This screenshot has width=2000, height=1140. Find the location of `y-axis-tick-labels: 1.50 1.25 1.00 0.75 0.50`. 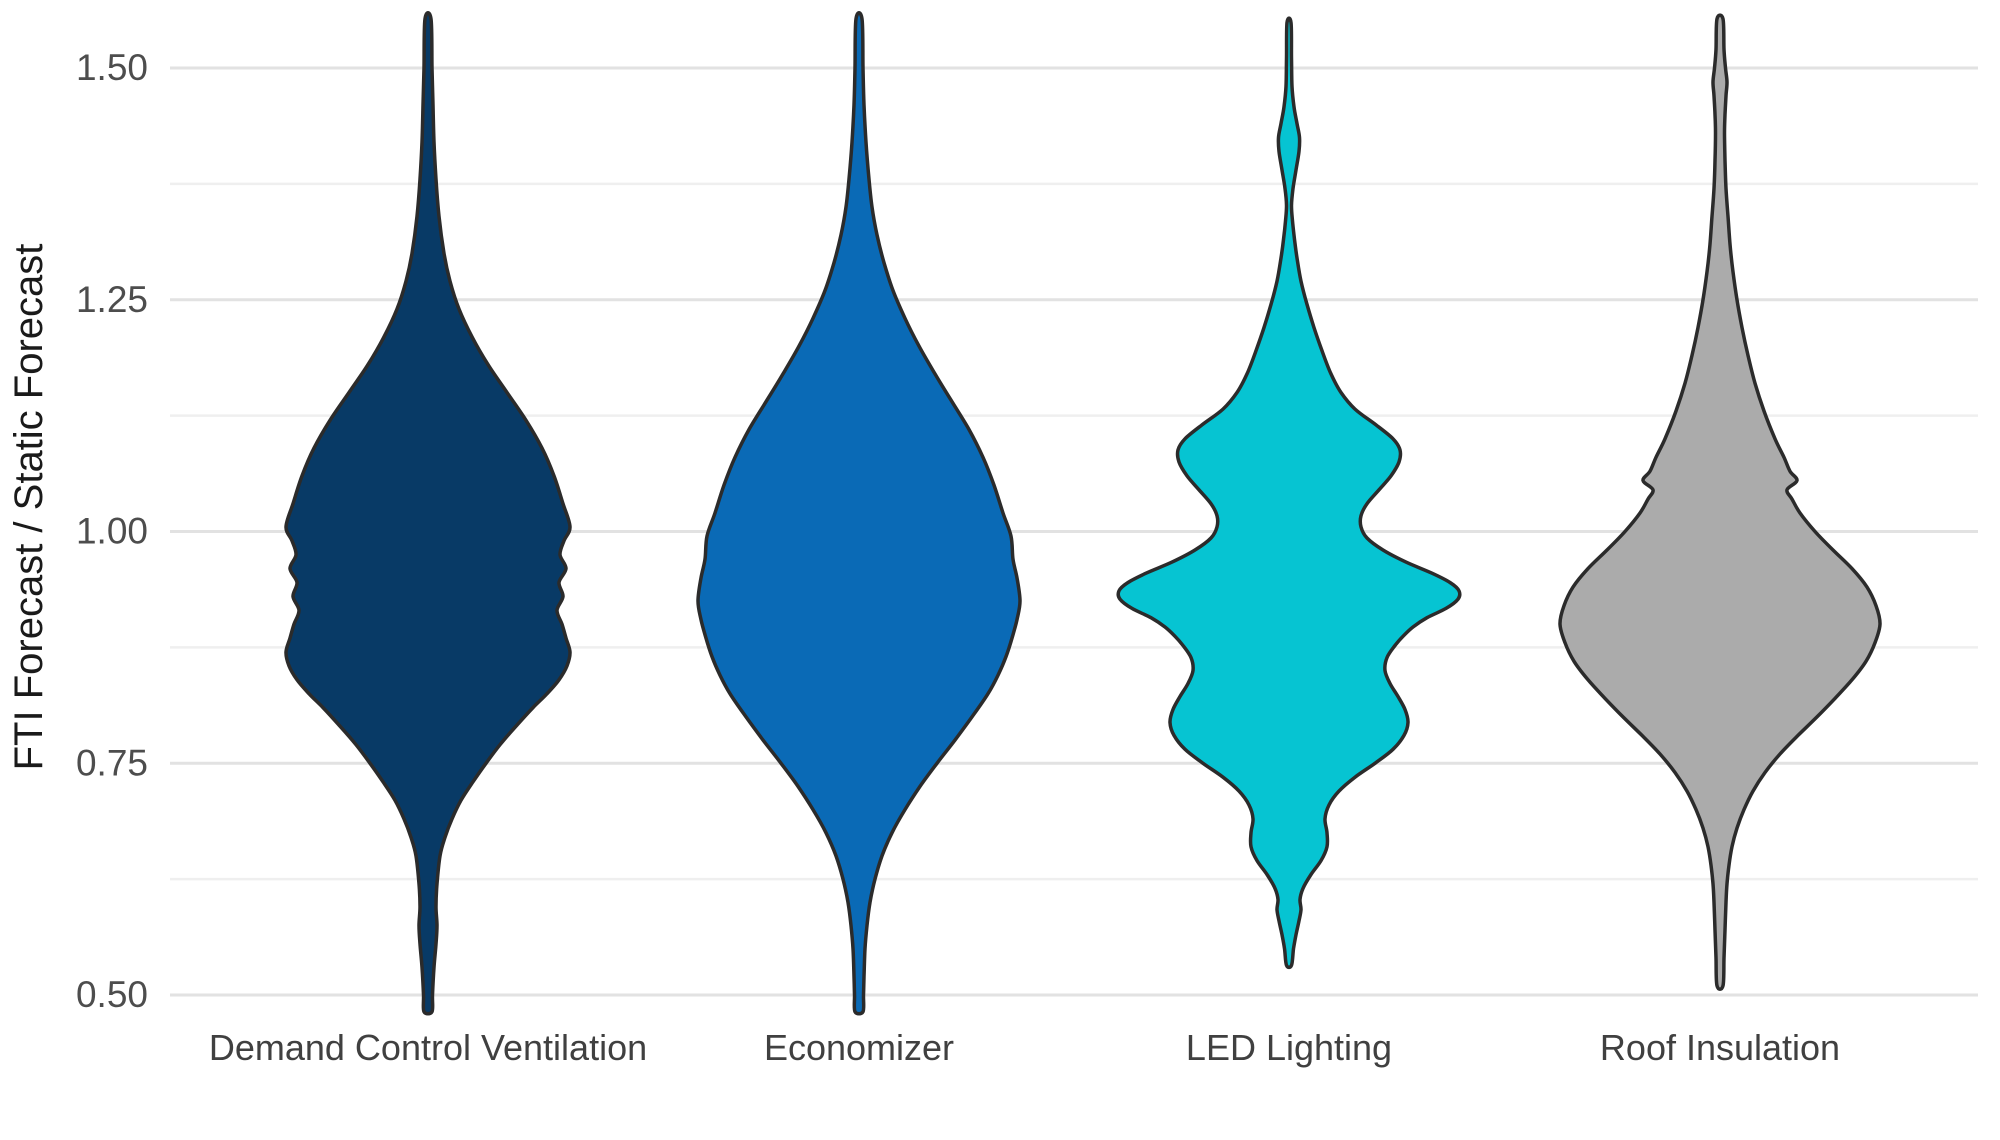

y-axis-tick-labels: 1.50 1.25 1.00 0.75 0.50 is located at coordinates (112, 531).